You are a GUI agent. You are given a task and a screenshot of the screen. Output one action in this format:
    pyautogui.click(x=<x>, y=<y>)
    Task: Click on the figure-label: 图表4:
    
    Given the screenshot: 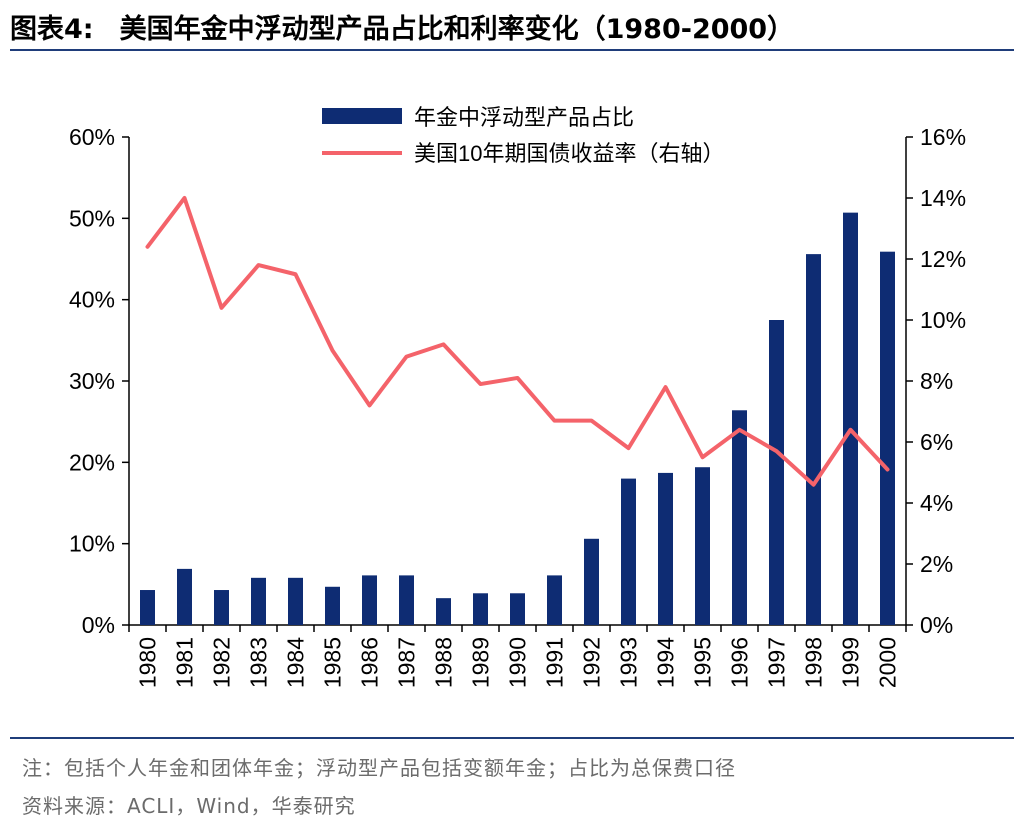 What is the action you would take?
    pyautogui.click(x=52, y=29)
    